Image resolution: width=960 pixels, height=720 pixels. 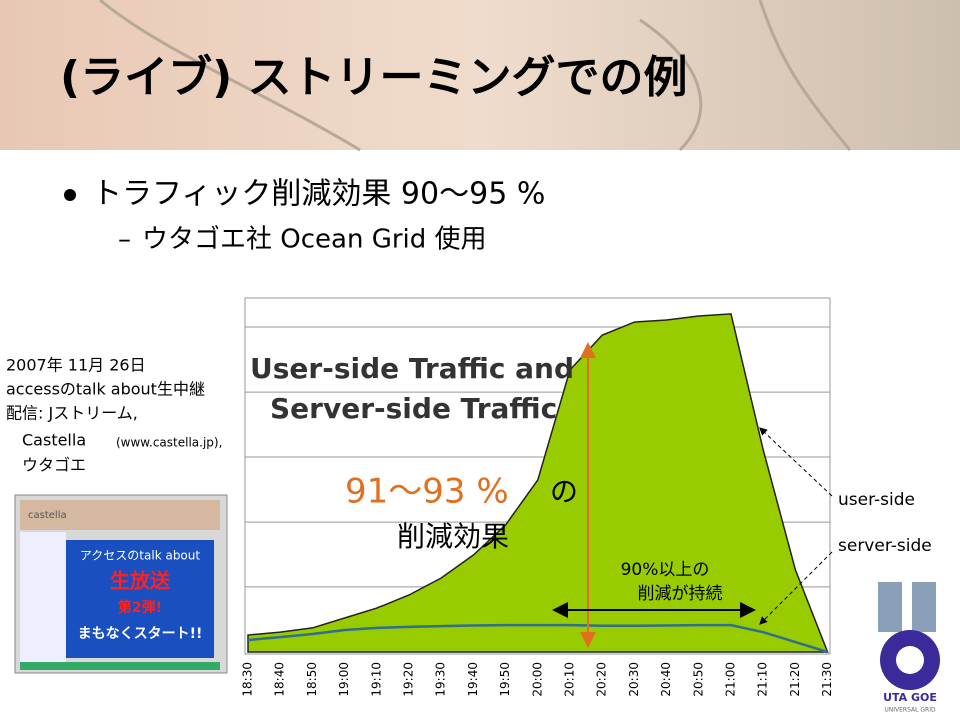 I want to click on chart-title: User-side Traffic and, so click(x=412, y=368).